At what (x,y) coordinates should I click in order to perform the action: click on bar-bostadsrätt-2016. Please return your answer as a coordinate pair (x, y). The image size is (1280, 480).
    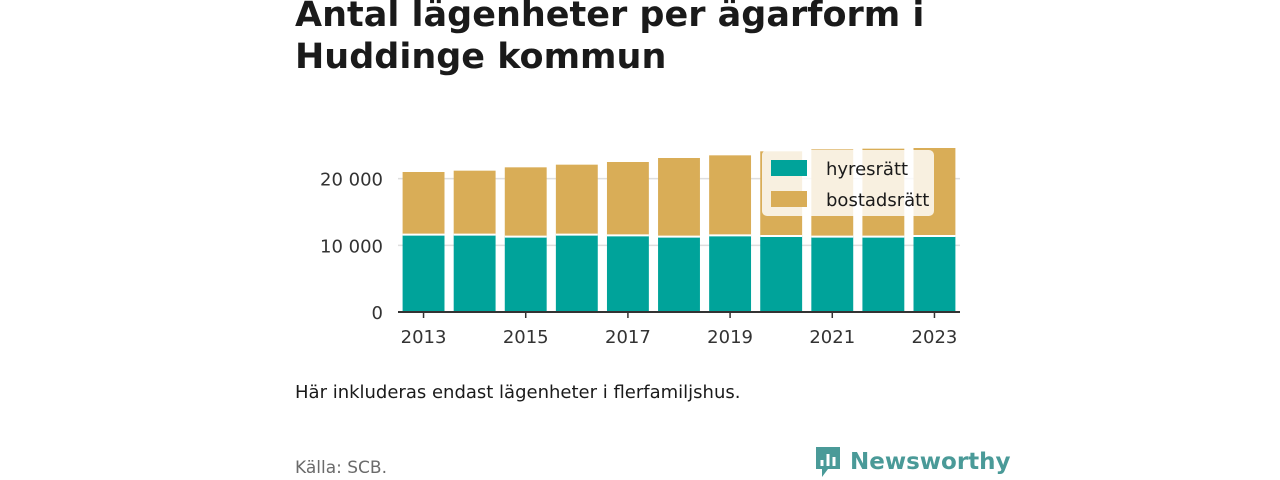
    Looking at the image, I should click on (576, 199).